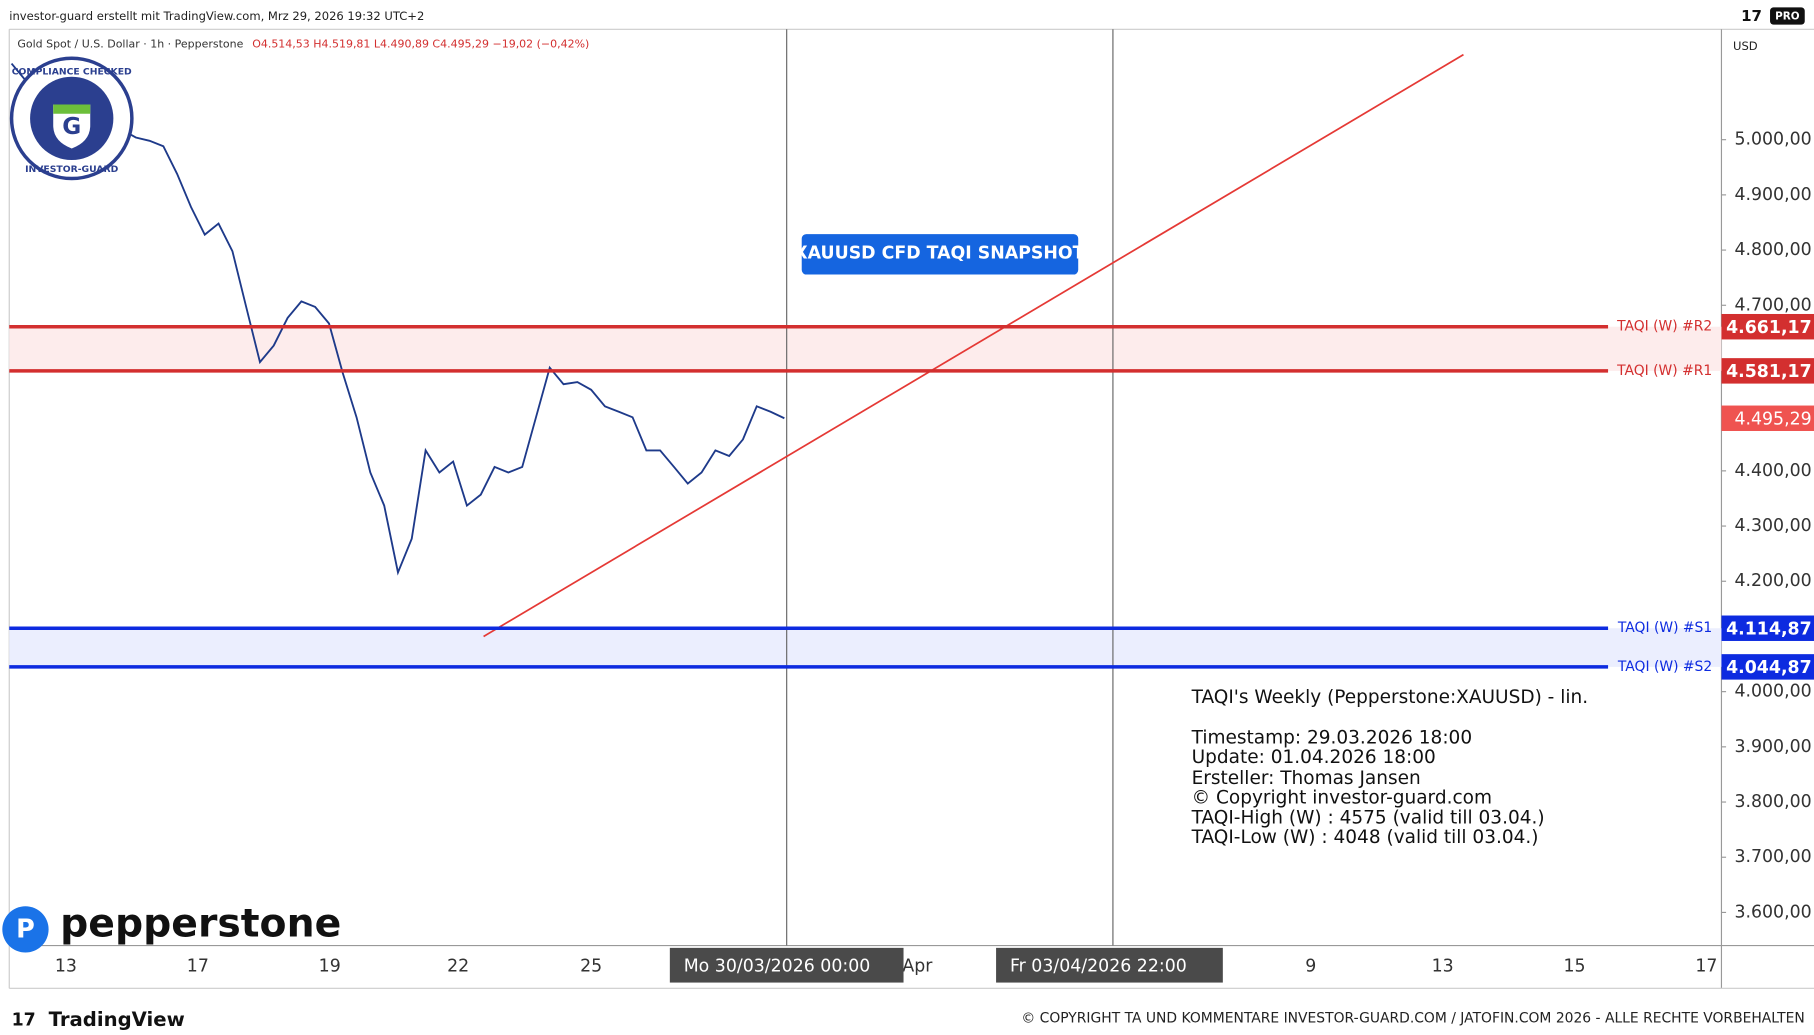 The width and height of the screenshot is (1814, 1035). Describe the element at coordinates (1314, 757) in the screenshot. I see `info-line: Update: 01.04.2026 18:00` at that location.